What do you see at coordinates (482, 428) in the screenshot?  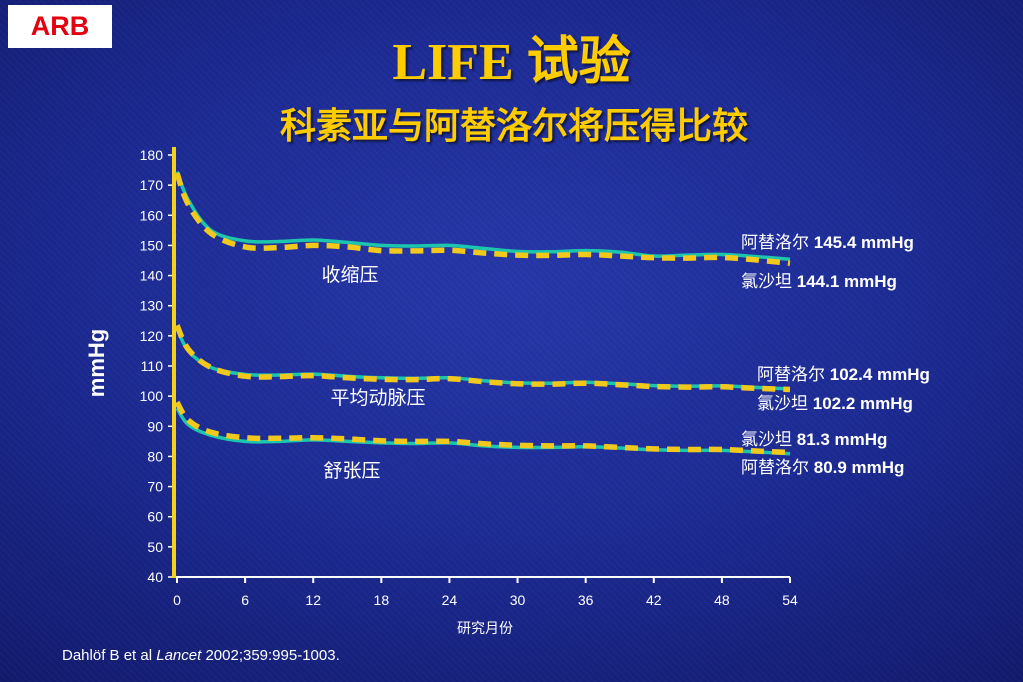 I see `diastolic-losartan-line` at bounding box center [482, 428].